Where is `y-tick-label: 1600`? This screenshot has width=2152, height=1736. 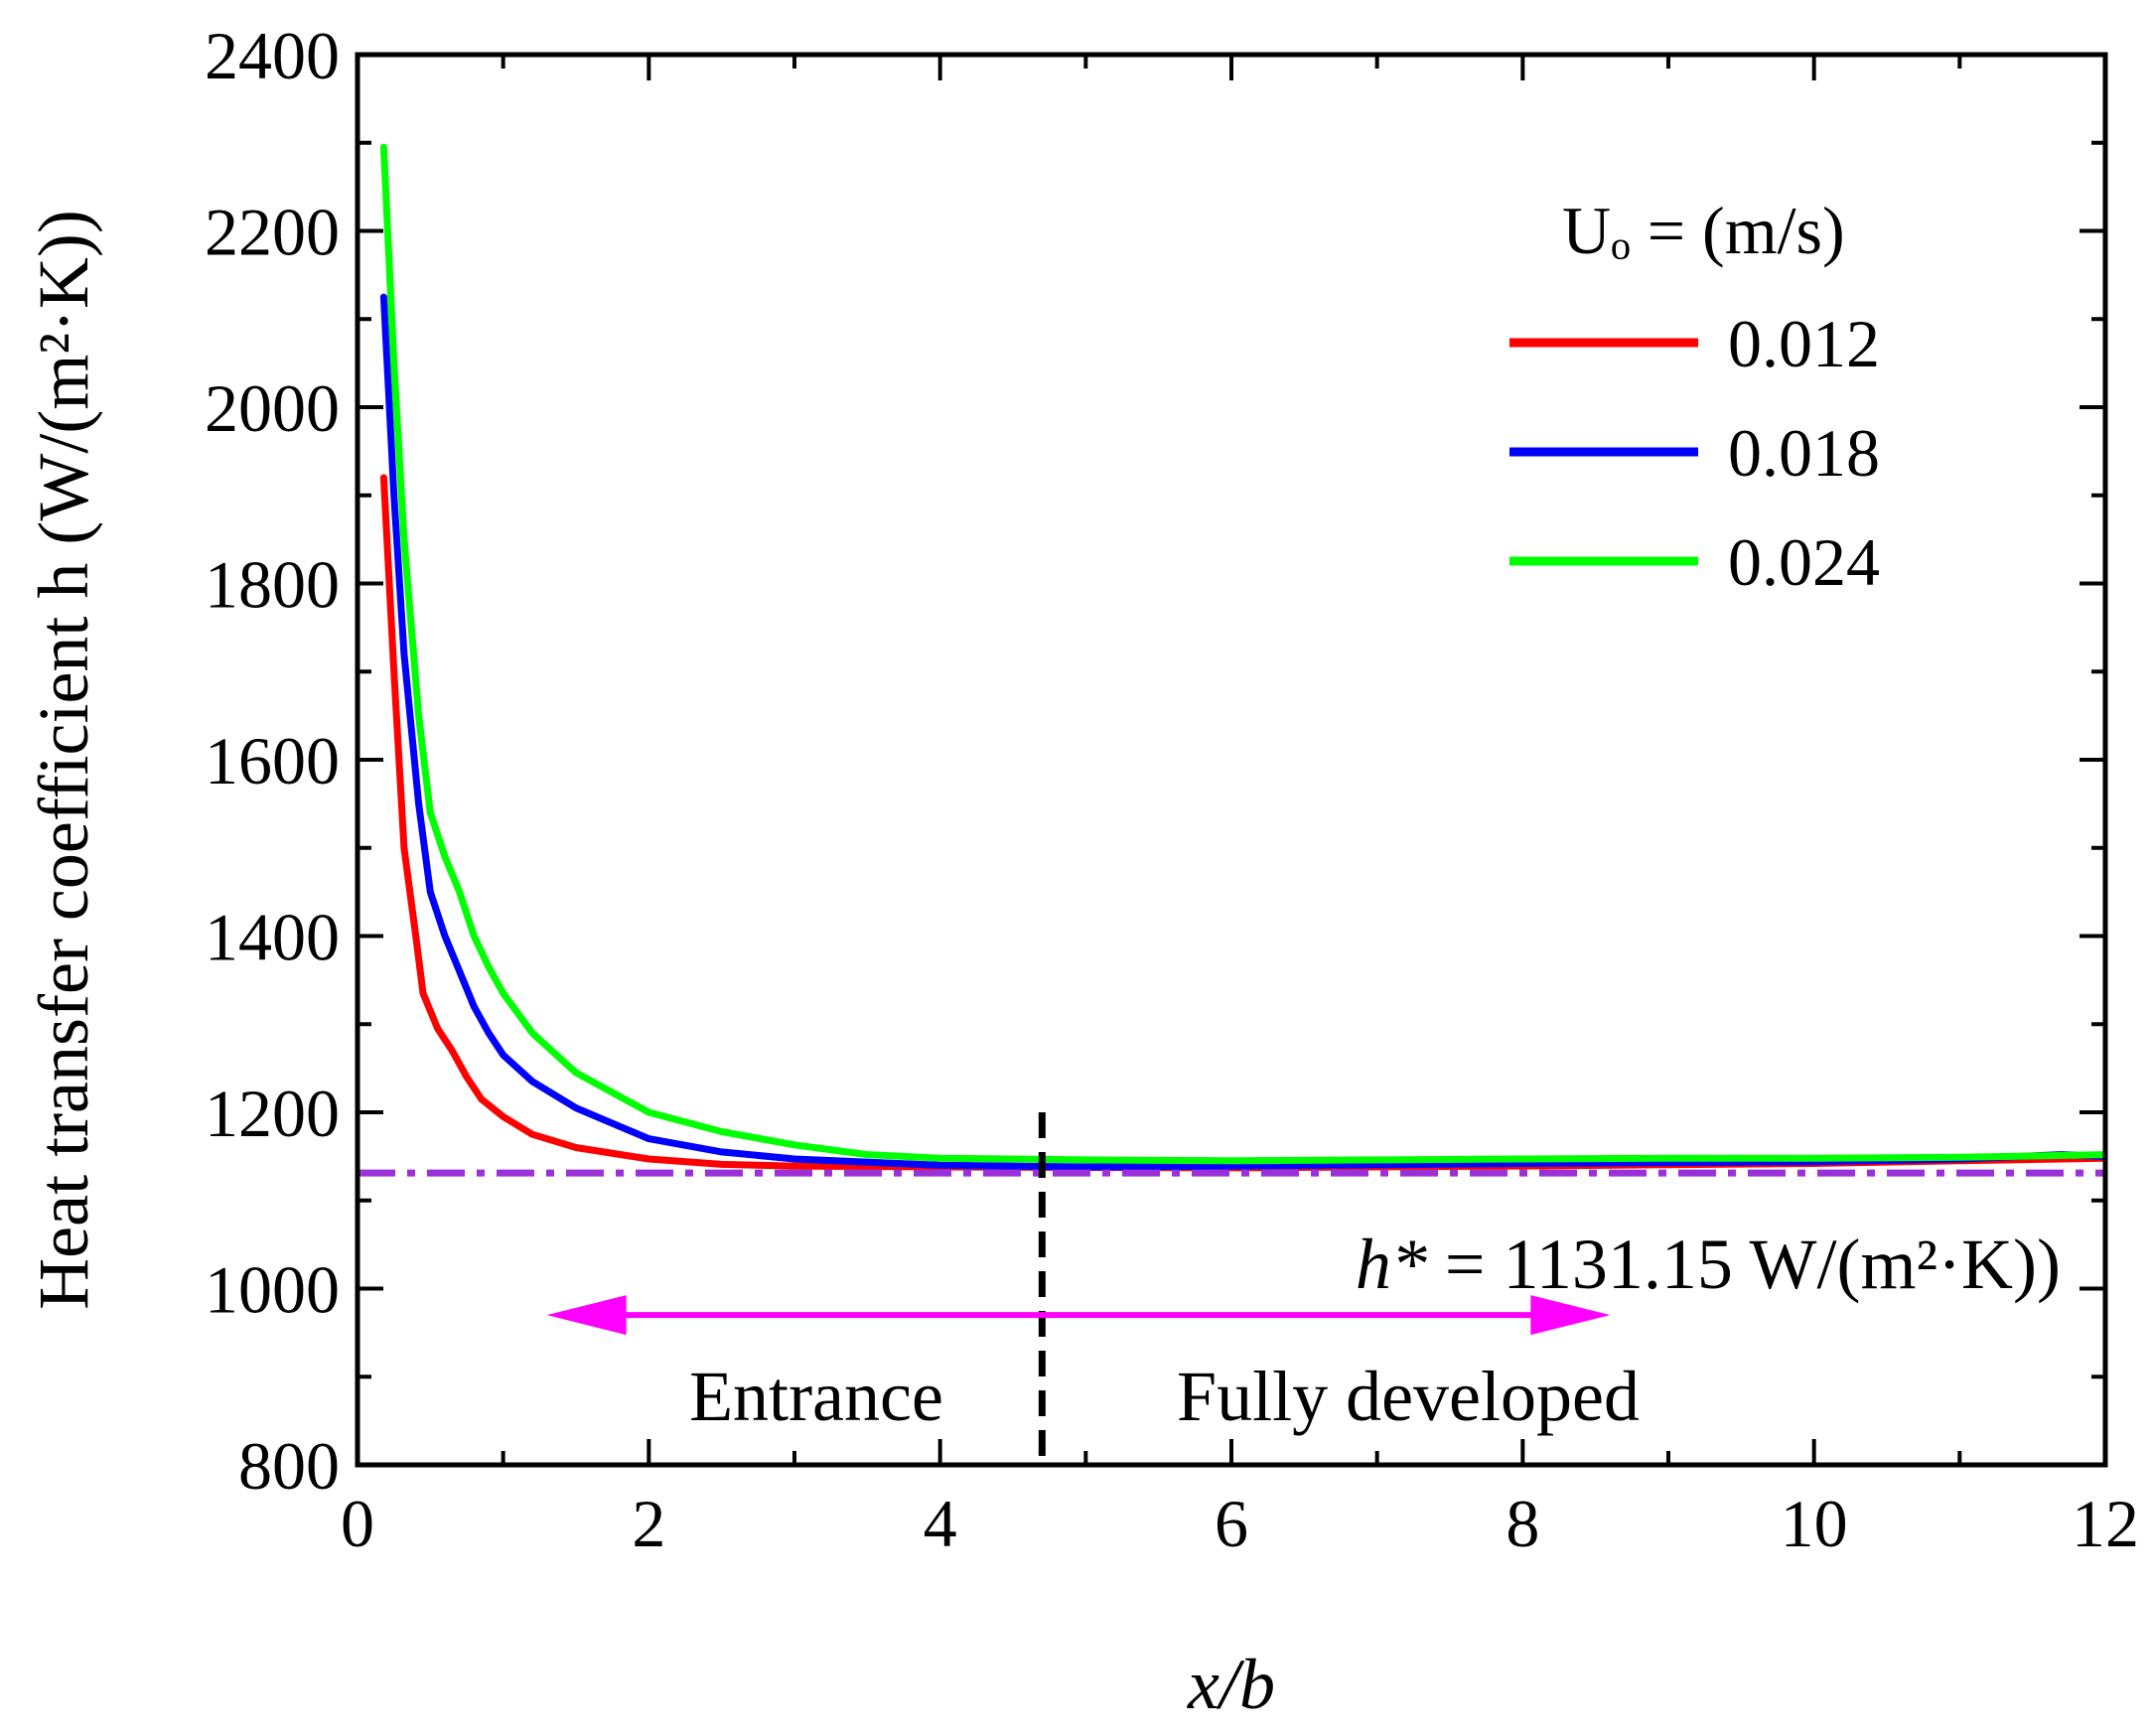
y-tick-label: 1600 is located at coordinates (273, 761).